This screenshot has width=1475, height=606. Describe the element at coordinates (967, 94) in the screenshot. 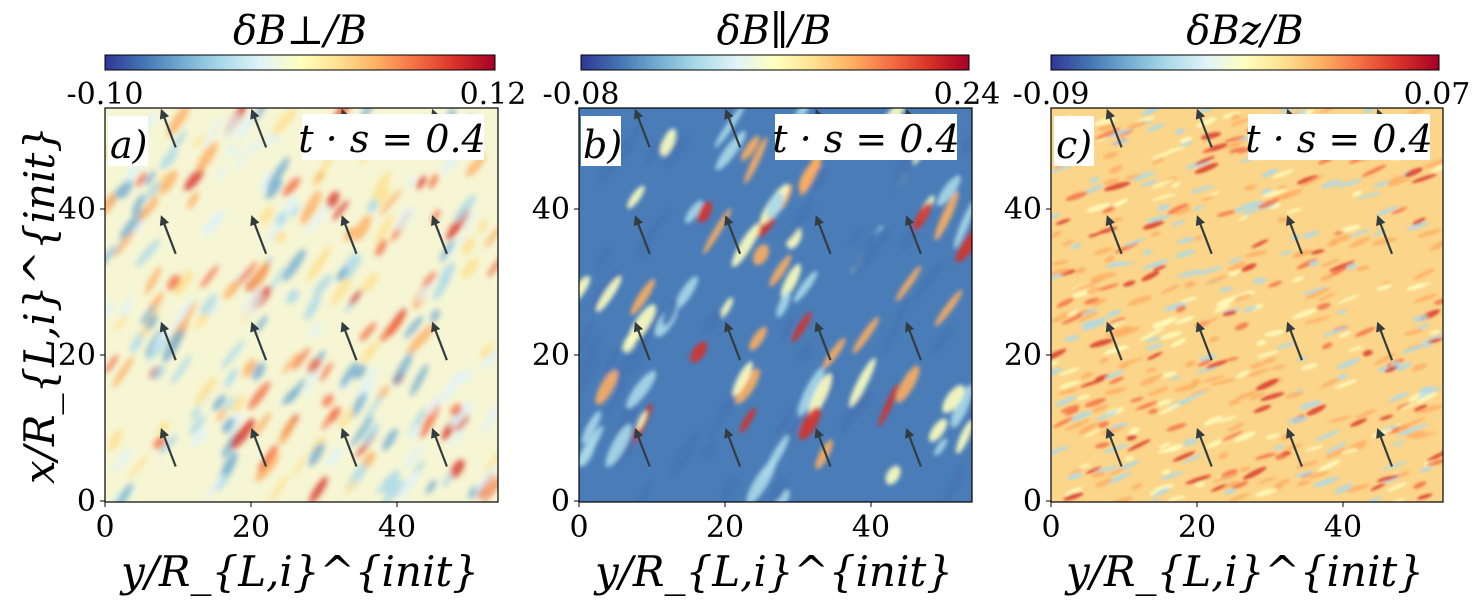

I see `colorbar-max-b: 0.24` at that location.